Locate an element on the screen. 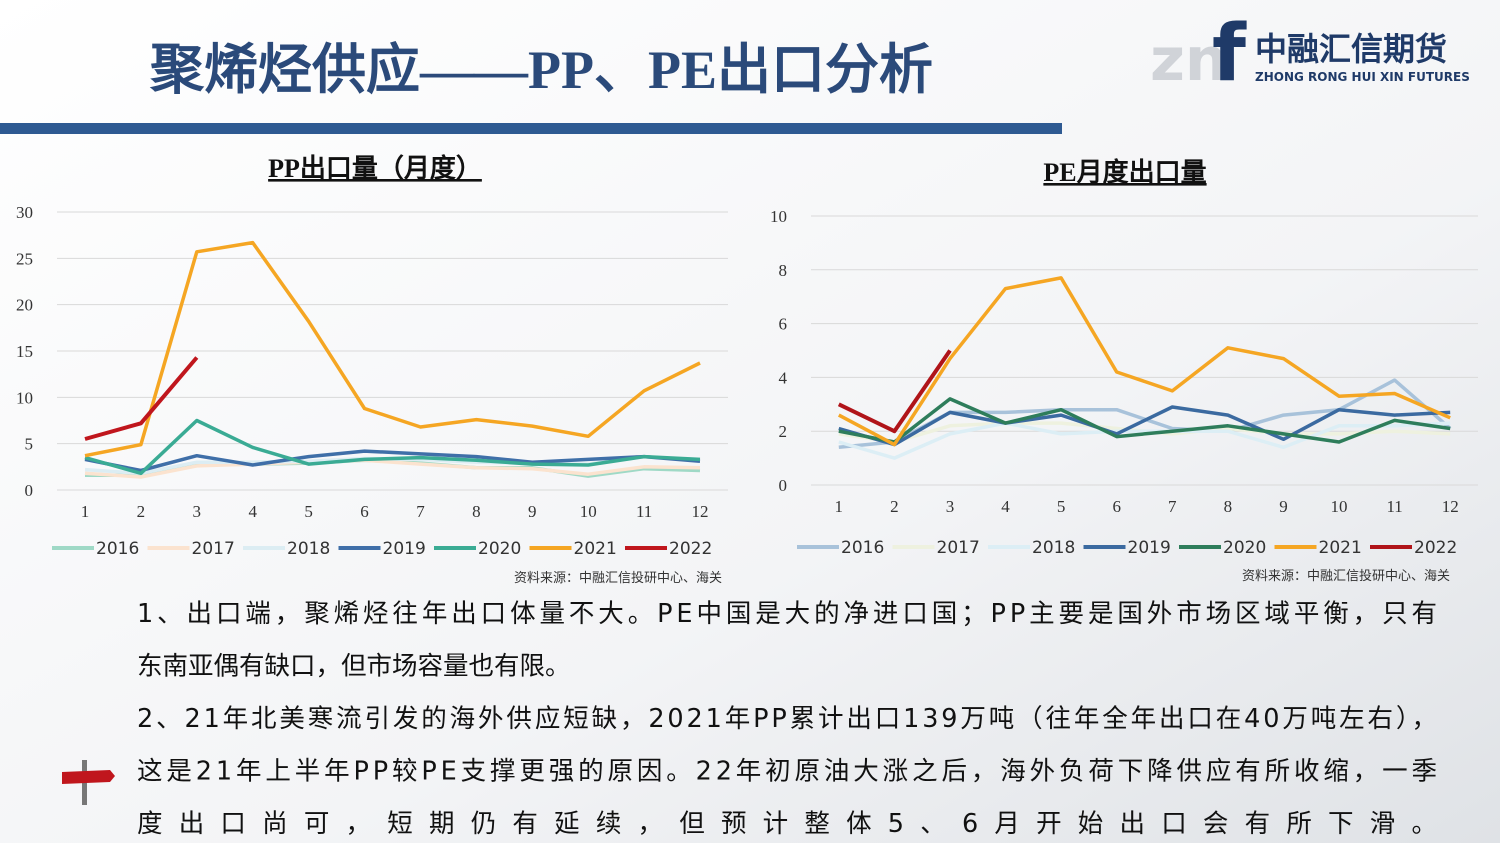 The width and height of the screenshot is (1500, 843). slide-title: 聚烯烃供应——PP、PE出口分析 is located at coordinates (541, 70).